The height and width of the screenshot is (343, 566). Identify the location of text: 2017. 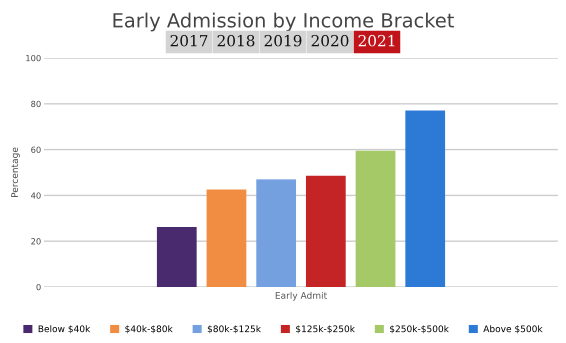
(189, 40).